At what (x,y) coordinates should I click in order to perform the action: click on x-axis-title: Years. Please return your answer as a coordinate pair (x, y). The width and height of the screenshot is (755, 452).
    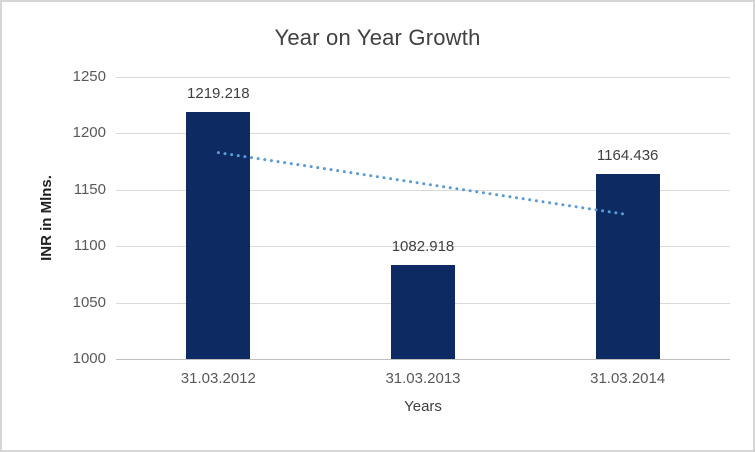
    Looking at the image, I should click on (423, 406).